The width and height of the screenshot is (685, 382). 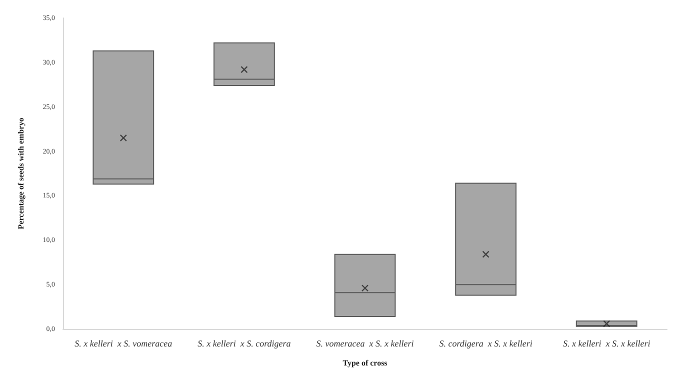 I want to click on x-tick-label: S. vomeracea x S. x kelleri, so click(x=365, y=343).